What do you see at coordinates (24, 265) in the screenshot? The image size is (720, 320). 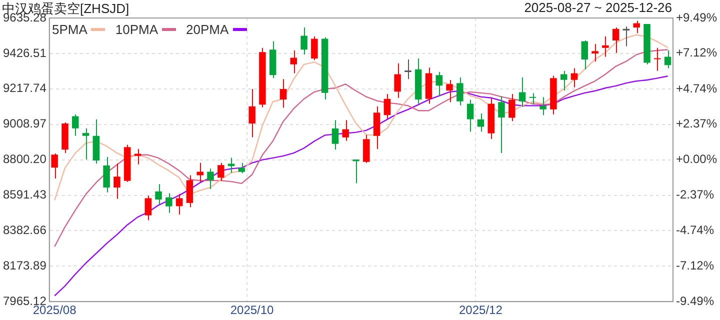 I see `y-tick-label: 8173.89` at bounding box center [24, 265].